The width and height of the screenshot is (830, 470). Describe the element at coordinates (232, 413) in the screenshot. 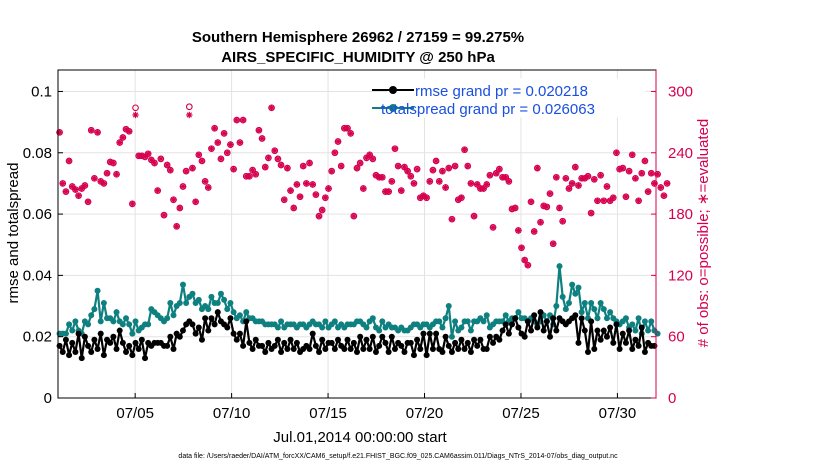

I see `x-tick-label: 07/10` at that location.